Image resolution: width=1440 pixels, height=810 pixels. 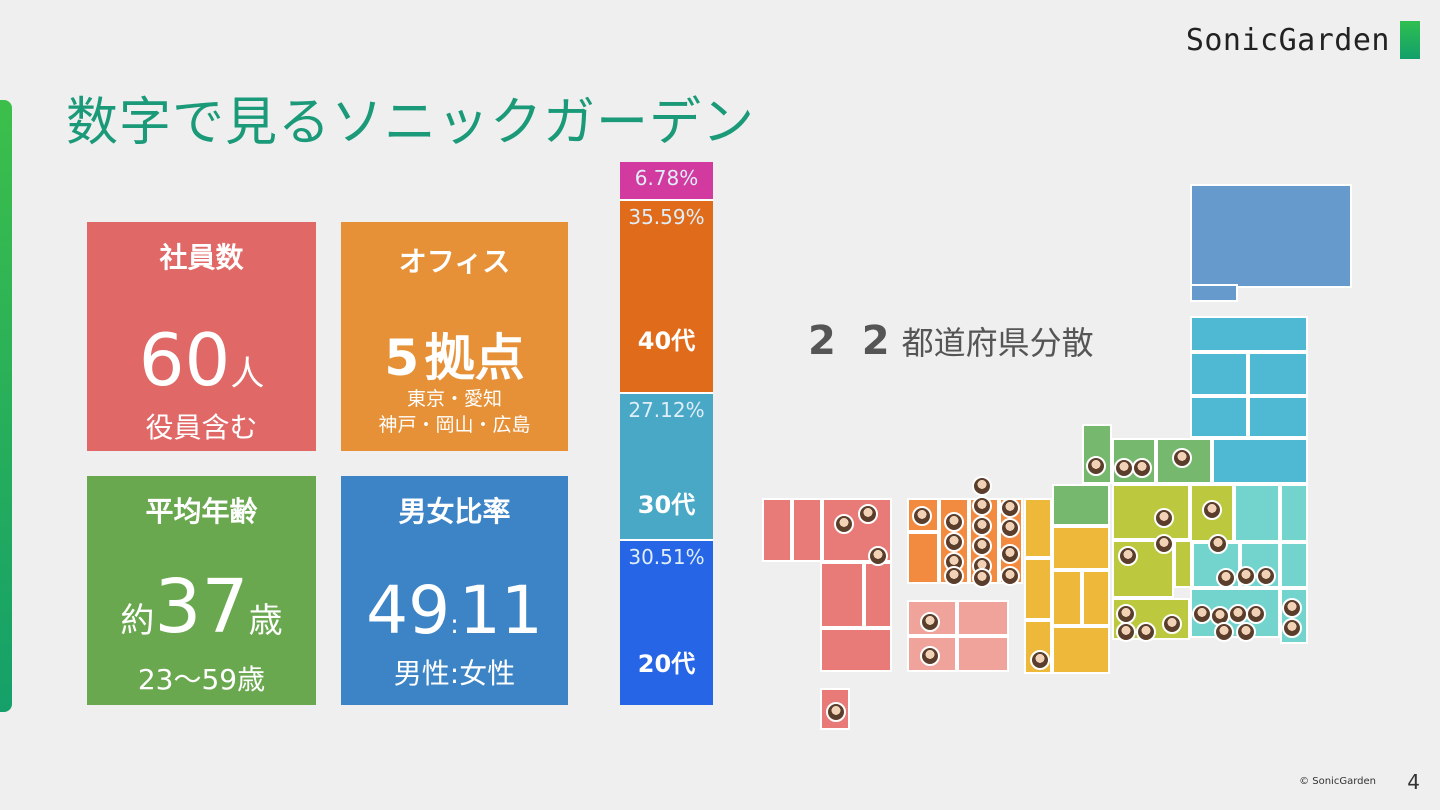 What do you see at coordinates (201, 257) in the screenshot?
I see `employees-label: 社員数` at bounding box center [201, 257].